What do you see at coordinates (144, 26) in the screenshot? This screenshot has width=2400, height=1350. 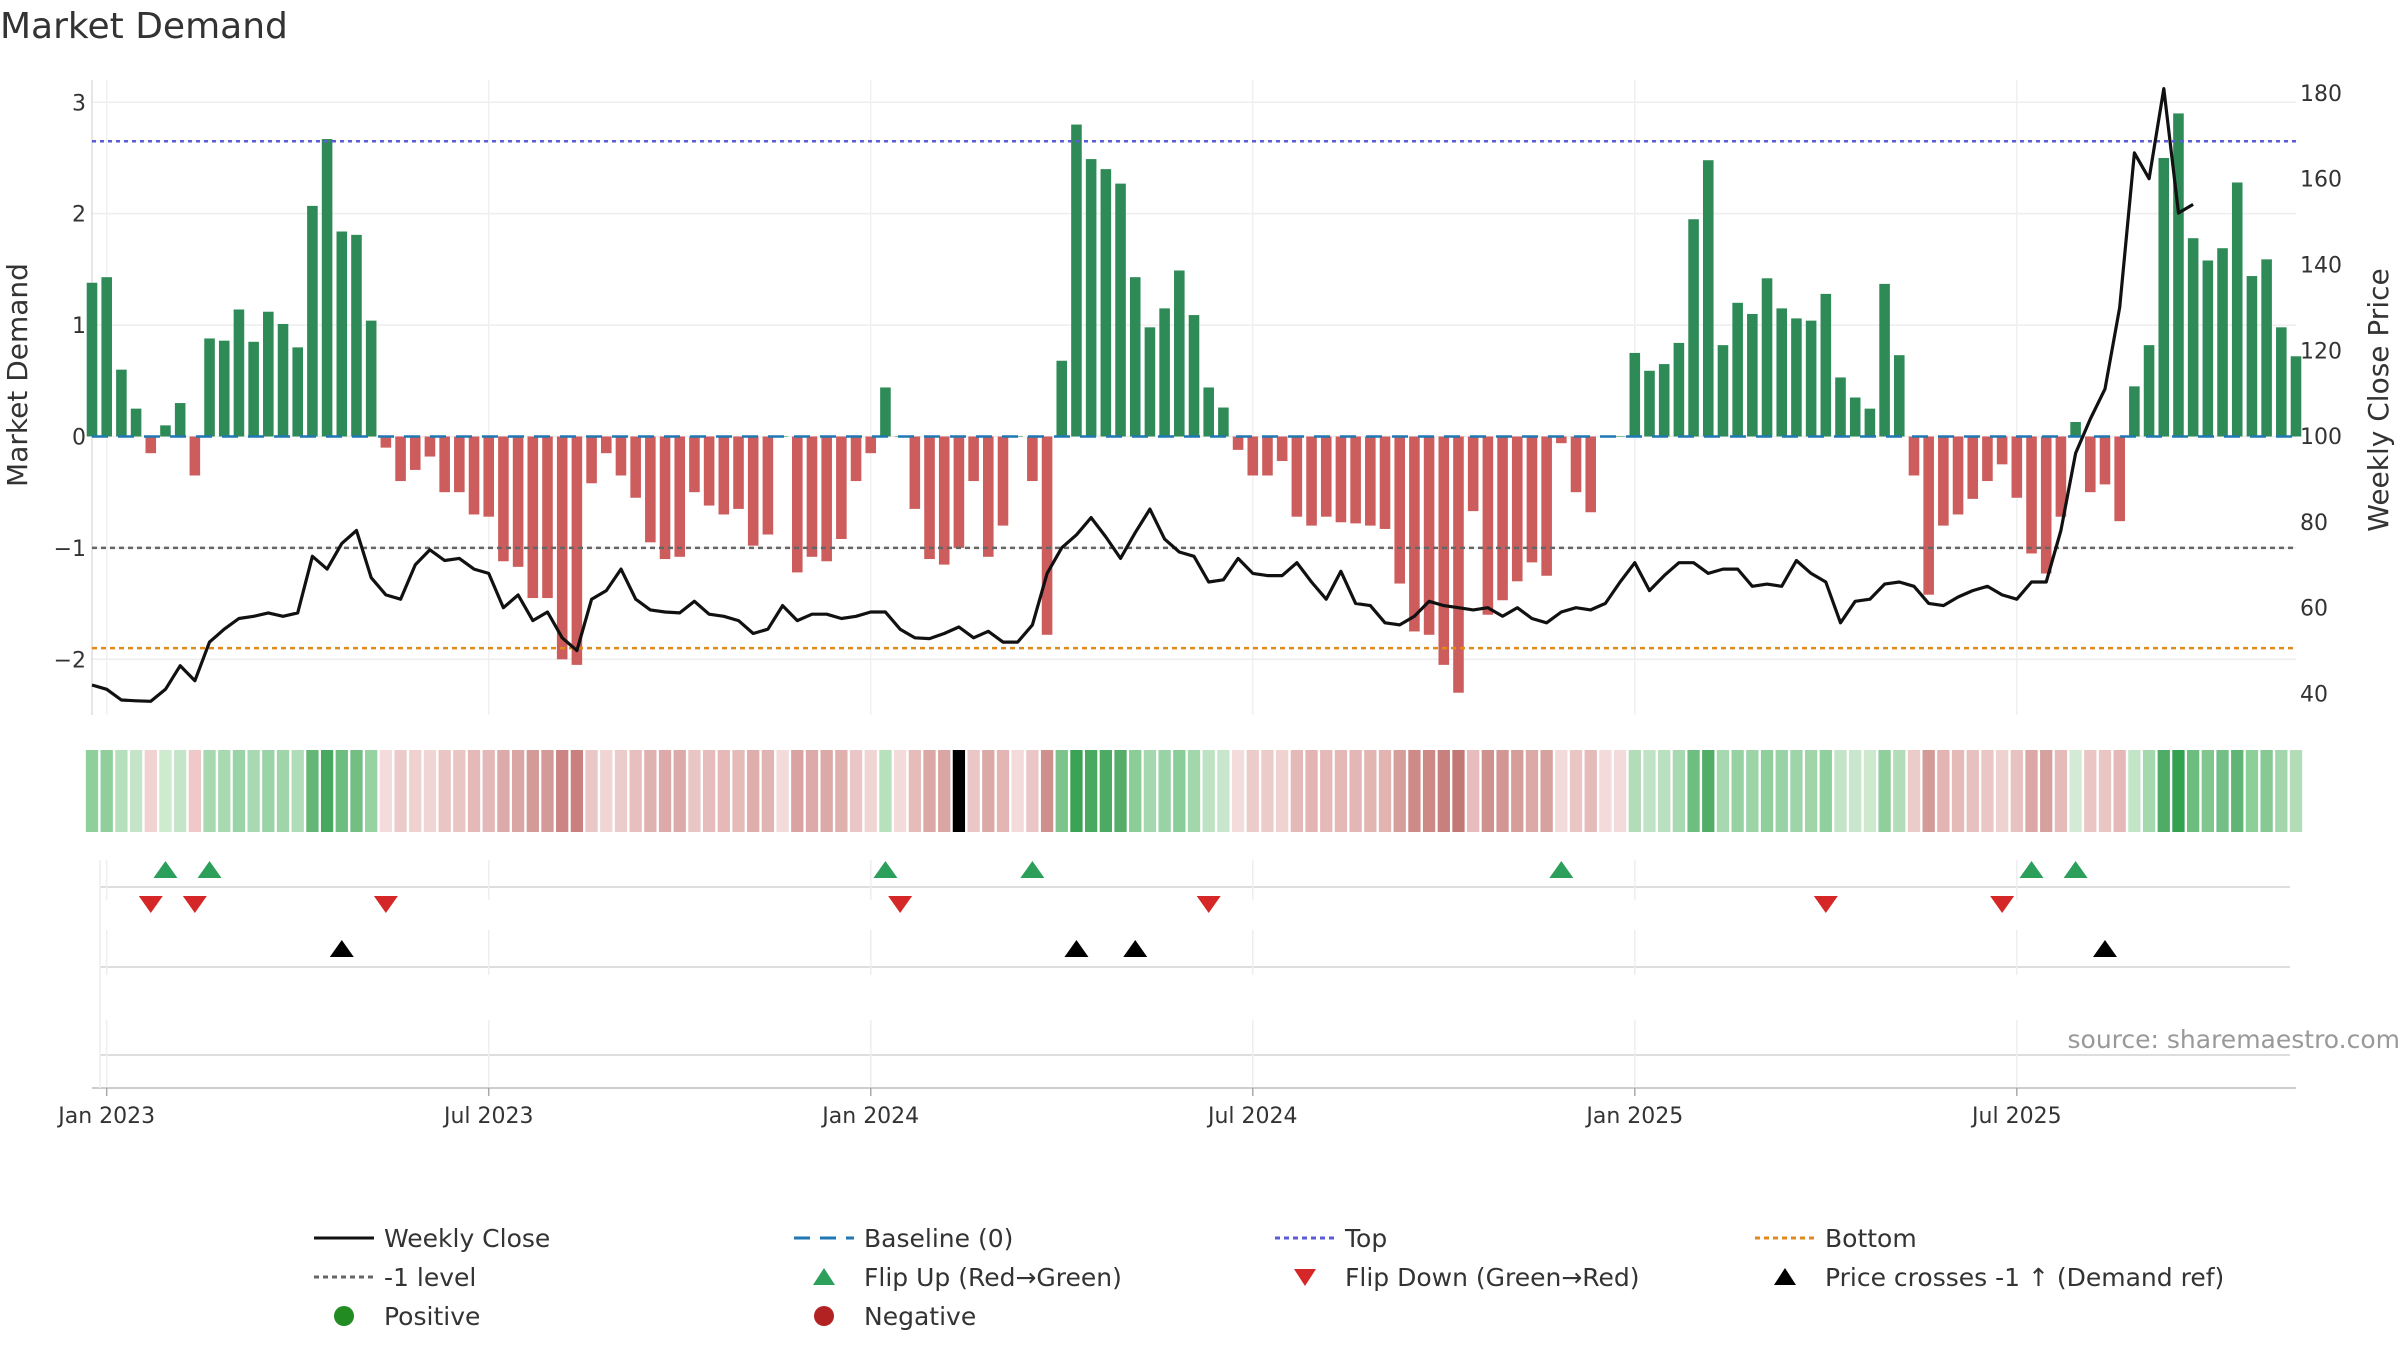 I see `chart-title: Market Demand` at bounding box center [144, 26].